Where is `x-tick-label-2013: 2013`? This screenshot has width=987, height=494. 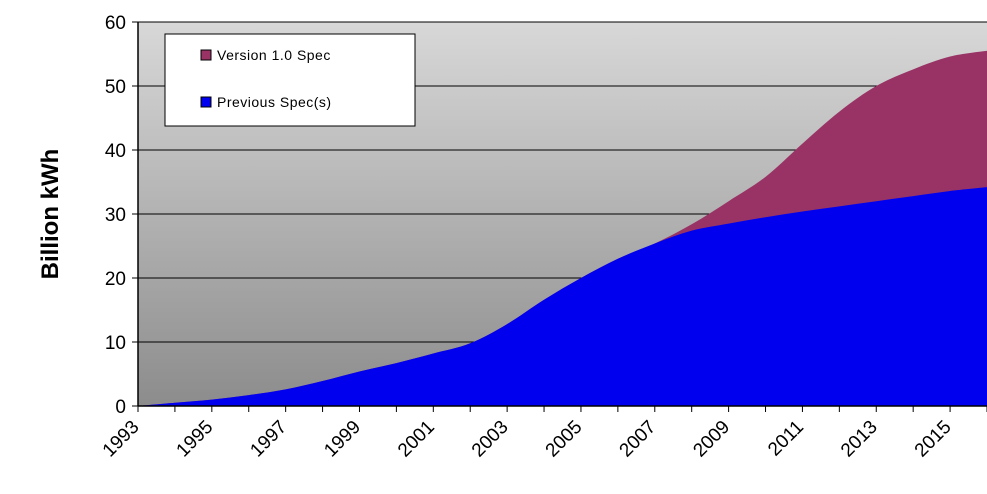 x-tick-label-2013: 2013 is located at coordinates (859, 439).